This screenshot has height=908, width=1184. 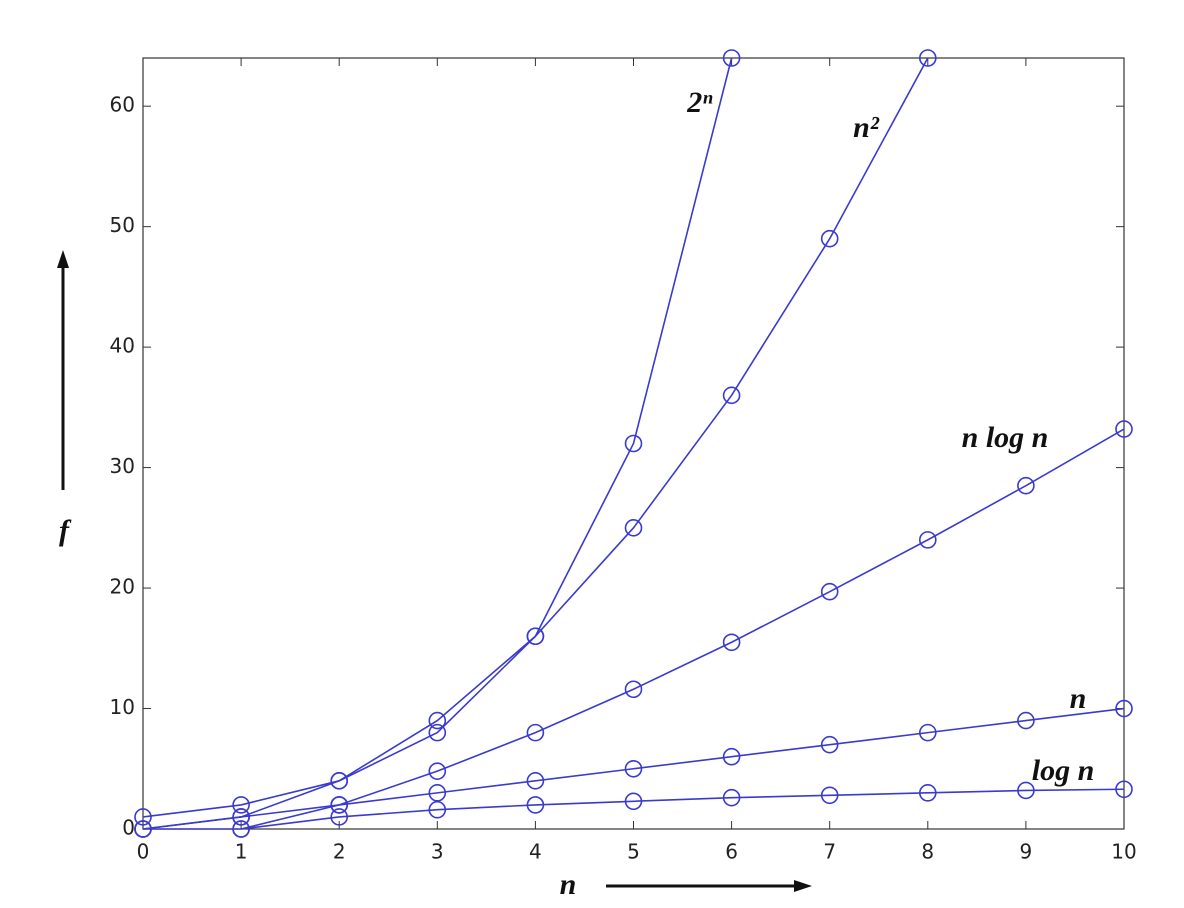 I want to click on y-axis-label: f, so click(x=65, y=530).